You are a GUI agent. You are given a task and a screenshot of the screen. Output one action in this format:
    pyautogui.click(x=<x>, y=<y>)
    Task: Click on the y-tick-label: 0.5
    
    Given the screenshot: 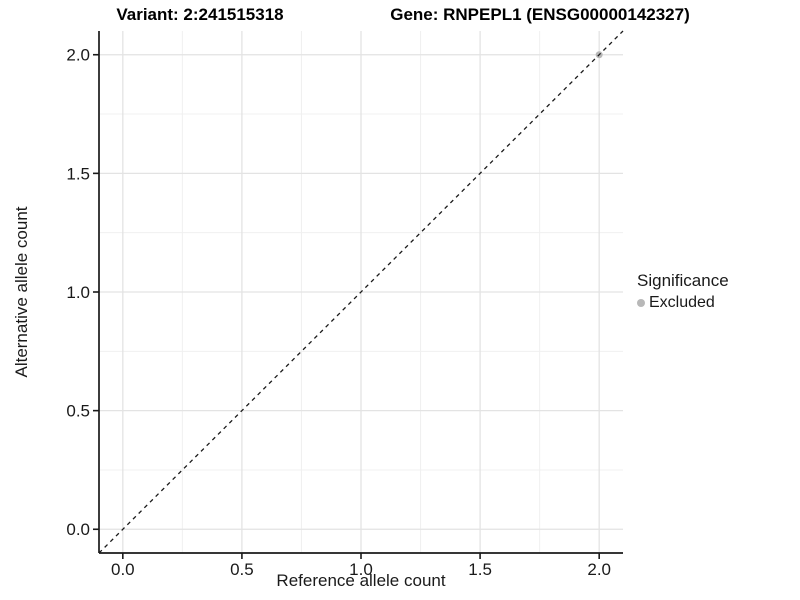 What is the action you would take?
    pyautogui.click(x=78, y=411)
    